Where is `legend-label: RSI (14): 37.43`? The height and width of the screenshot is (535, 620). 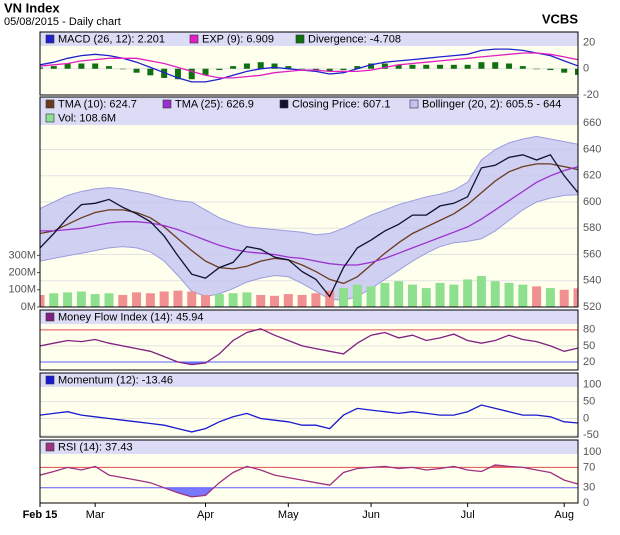 legend-label: RSI (14): 37.43 is located at coordinates (95, 447).